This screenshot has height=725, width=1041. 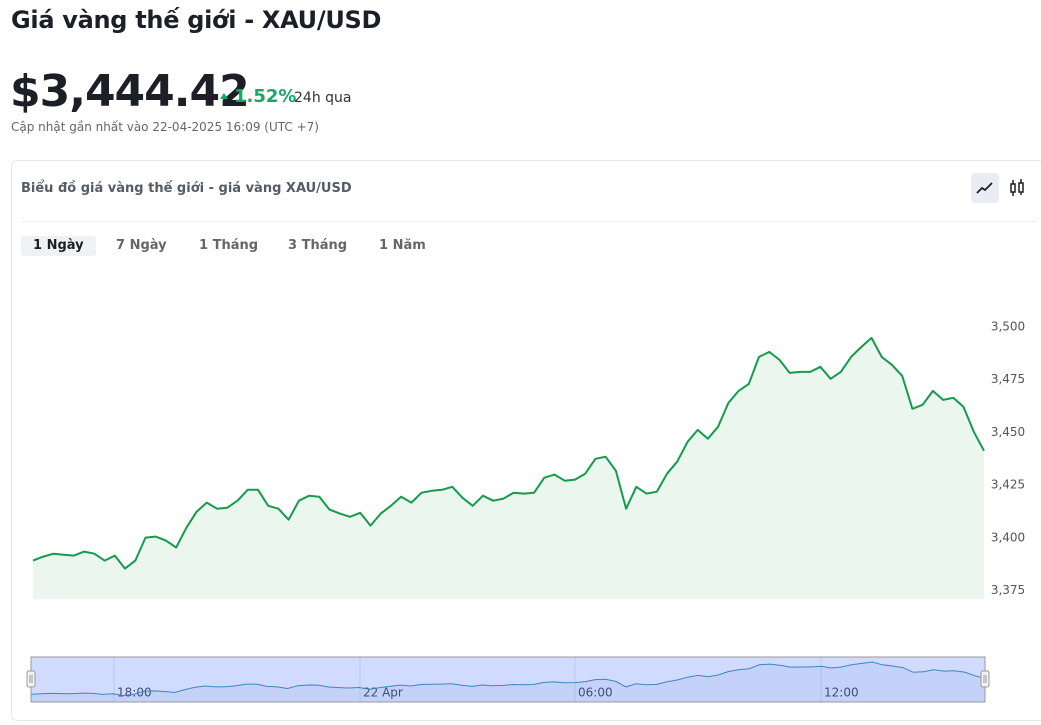 I want to click on price-change: 1.52%, so click(x=258, y=96).